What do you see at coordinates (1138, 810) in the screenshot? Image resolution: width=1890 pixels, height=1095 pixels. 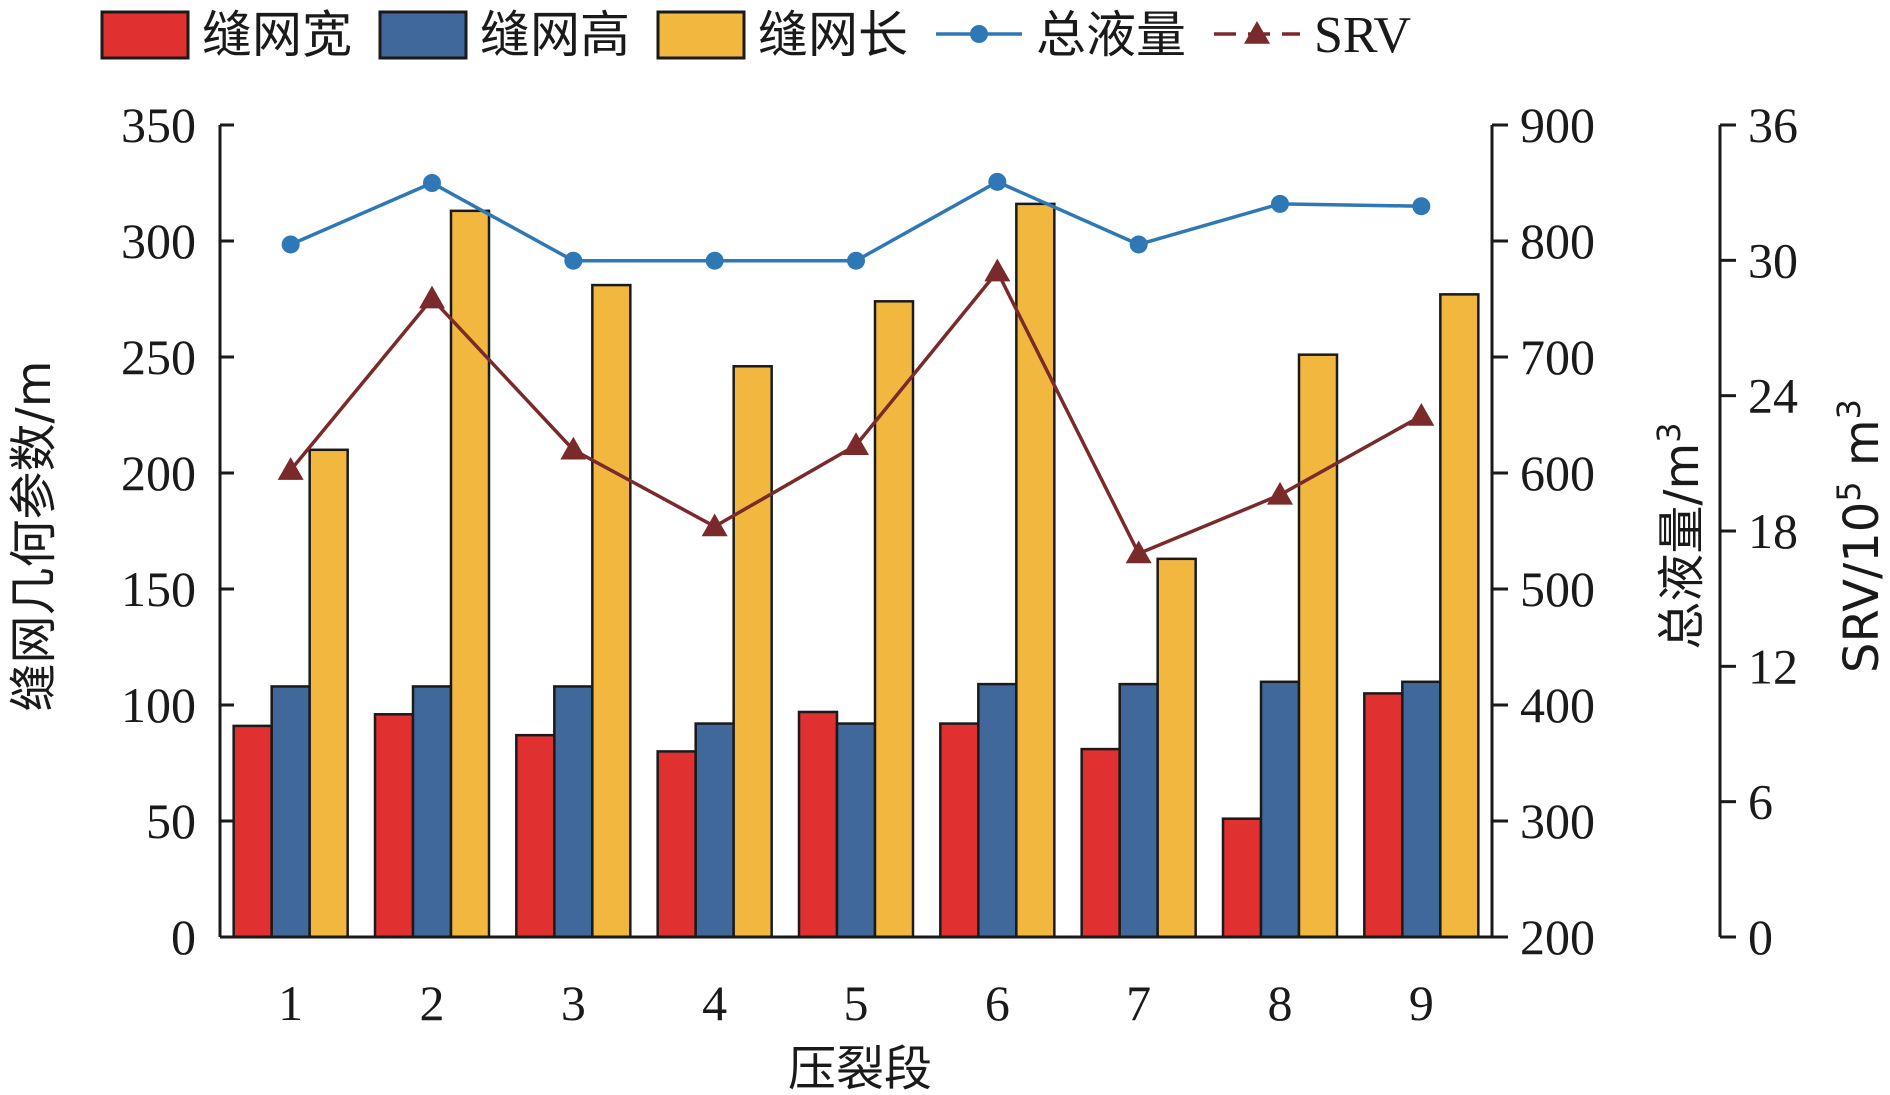 I see `bar-缝网高-7` at bounding box center [1138, 810].